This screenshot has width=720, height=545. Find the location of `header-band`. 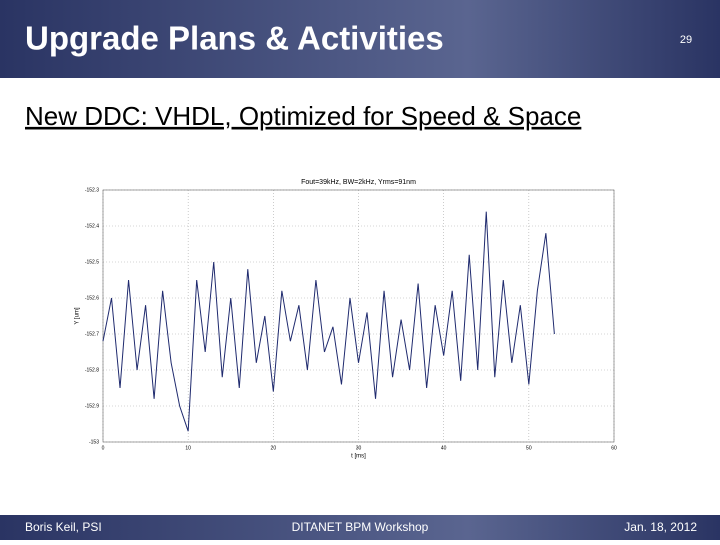

header-band is located at coordinates (360, 39).